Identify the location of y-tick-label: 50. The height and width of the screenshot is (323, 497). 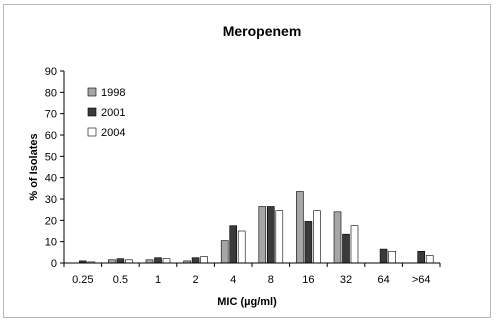
(51, 157).